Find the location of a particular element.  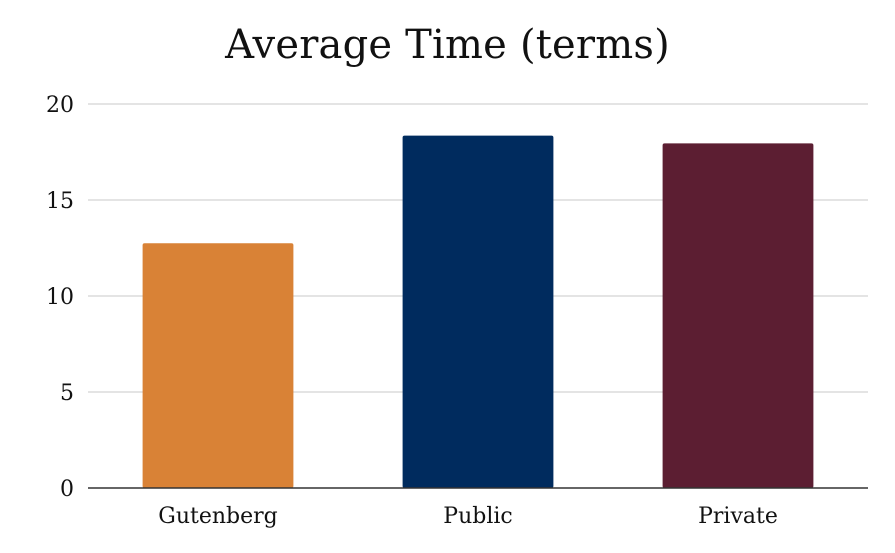

y-tick-label: 0 is located at coordinates (67, 489).